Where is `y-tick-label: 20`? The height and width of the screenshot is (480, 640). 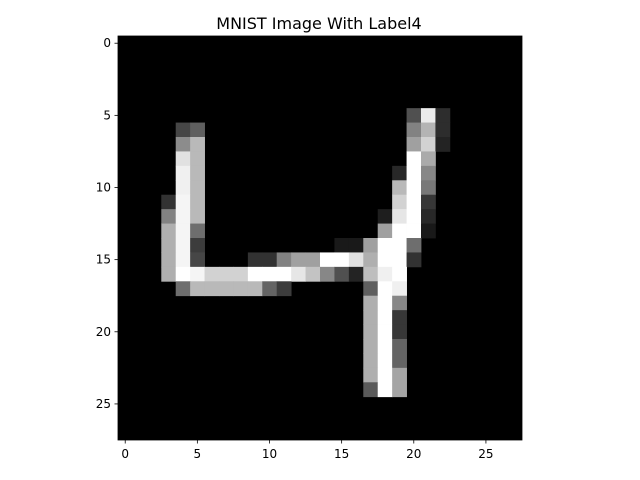 y-tick-label: 20 is located at coordinates (103, 332).